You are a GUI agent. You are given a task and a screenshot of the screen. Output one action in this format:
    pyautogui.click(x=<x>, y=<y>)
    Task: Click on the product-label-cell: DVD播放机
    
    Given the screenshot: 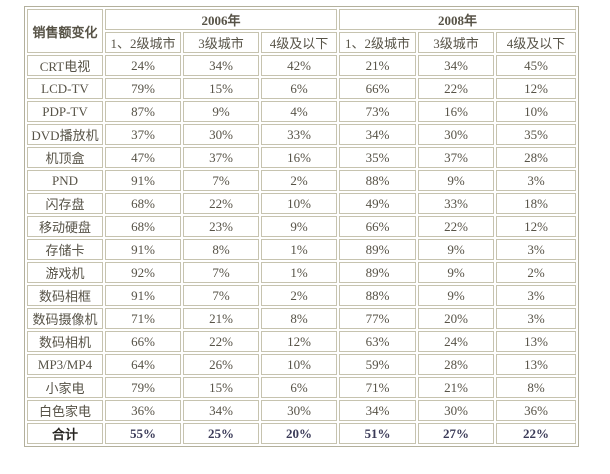 What is the action you would take?
    pyautogui.click(x=65, y=134)
    